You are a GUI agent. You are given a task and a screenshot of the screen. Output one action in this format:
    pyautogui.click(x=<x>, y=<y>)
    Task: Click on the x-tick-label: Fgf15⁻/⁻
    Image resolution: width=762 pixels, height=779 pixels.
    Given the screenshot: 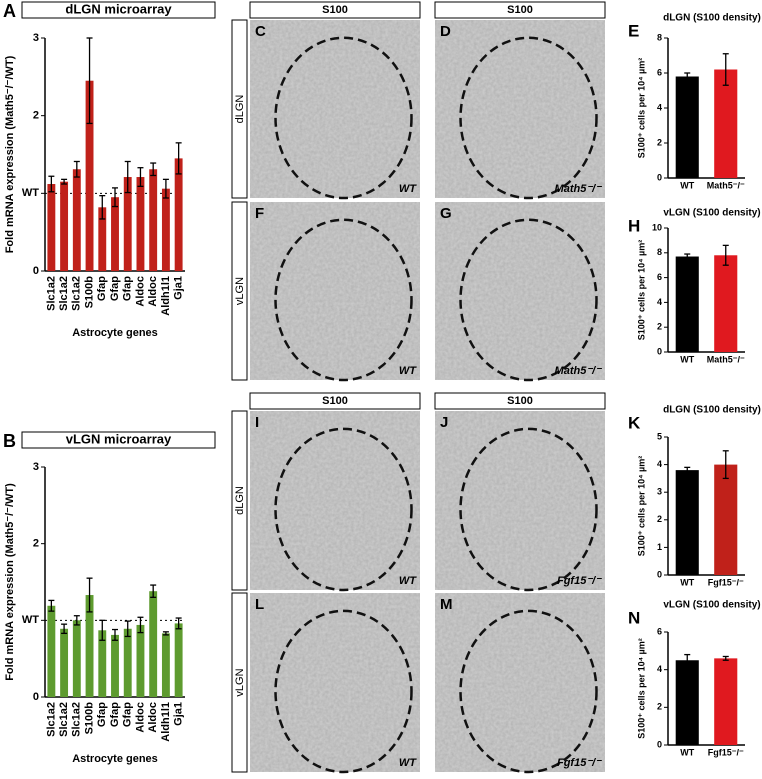 What is the action you would take?
    pyautogui.click(x=726, y=582)
    